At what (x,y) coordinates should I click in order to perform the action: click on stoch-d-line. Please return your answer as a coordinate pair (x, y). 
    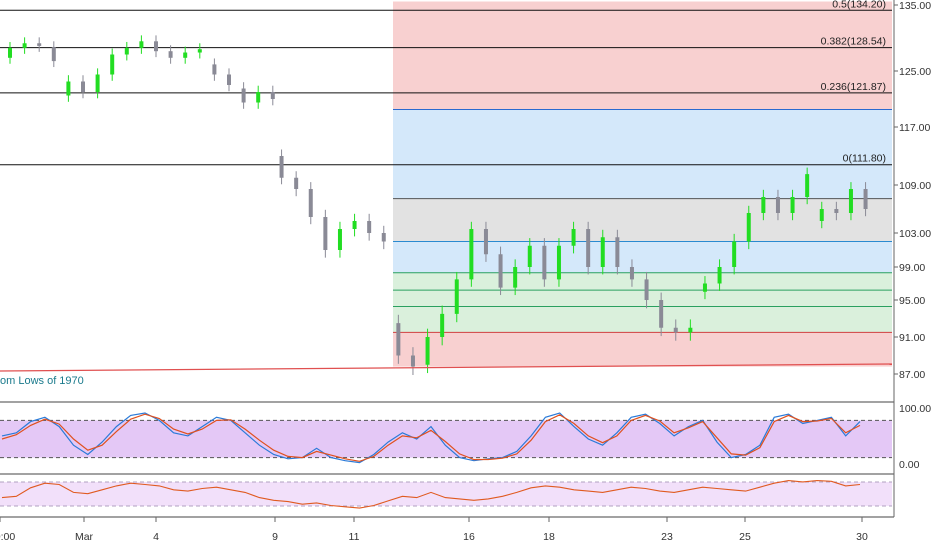
    Looking at the image, I should click on (431, 437).